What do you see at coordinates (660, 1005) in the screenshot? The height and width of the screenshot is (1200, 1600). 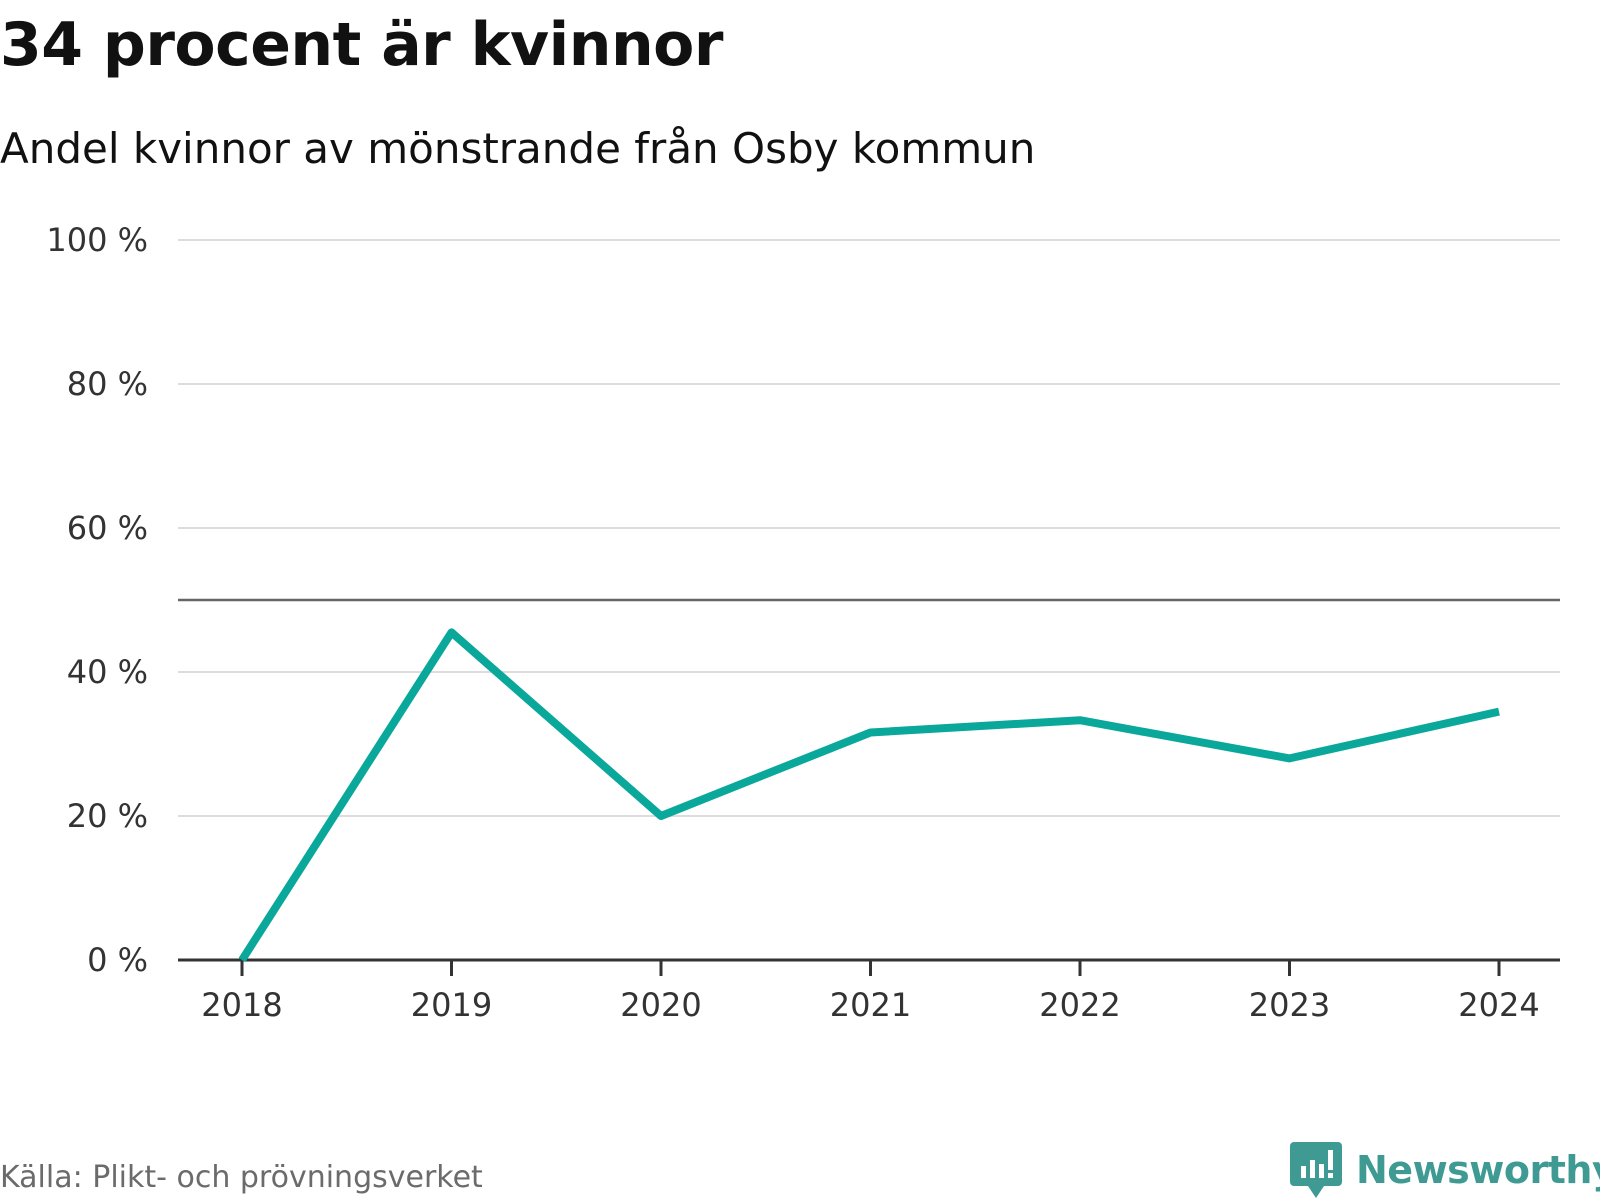 I see `x-tick-label: 2020` at bounding box center [660, 1005].